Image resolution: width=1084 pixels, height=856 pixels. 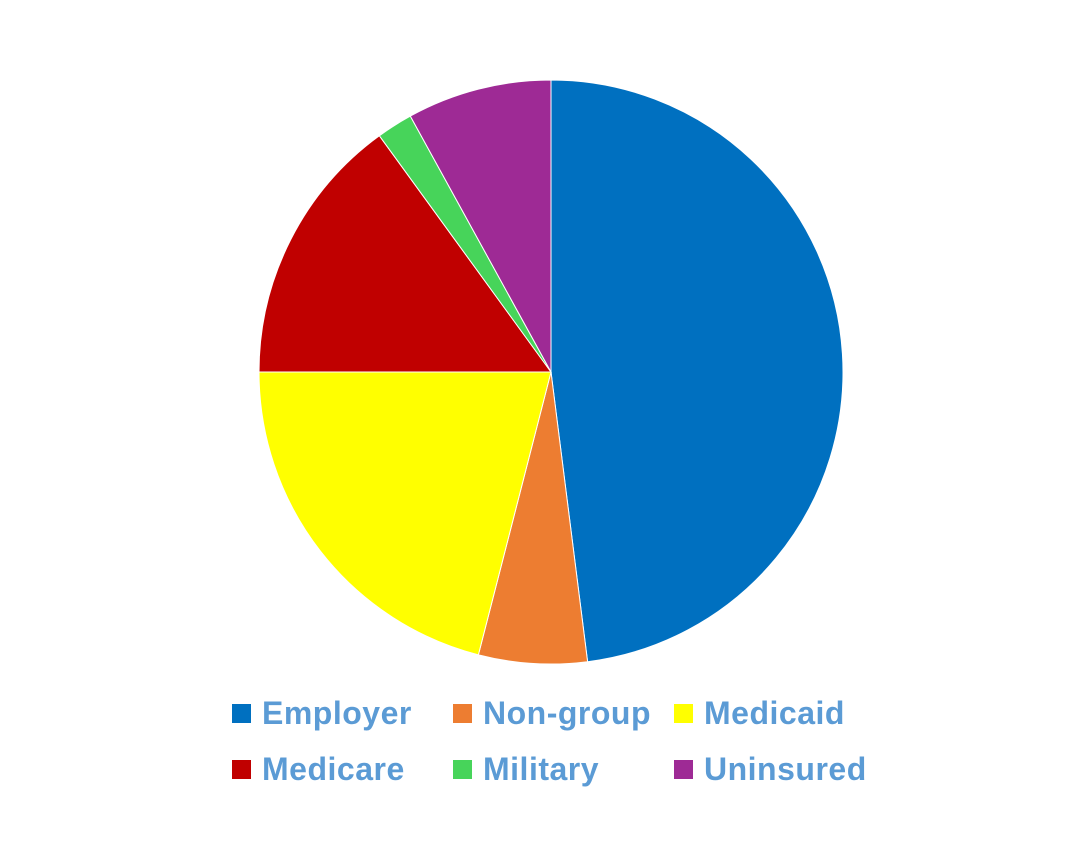 I want to click on legend-item-employer: Employer, so click(x=322, y=713).